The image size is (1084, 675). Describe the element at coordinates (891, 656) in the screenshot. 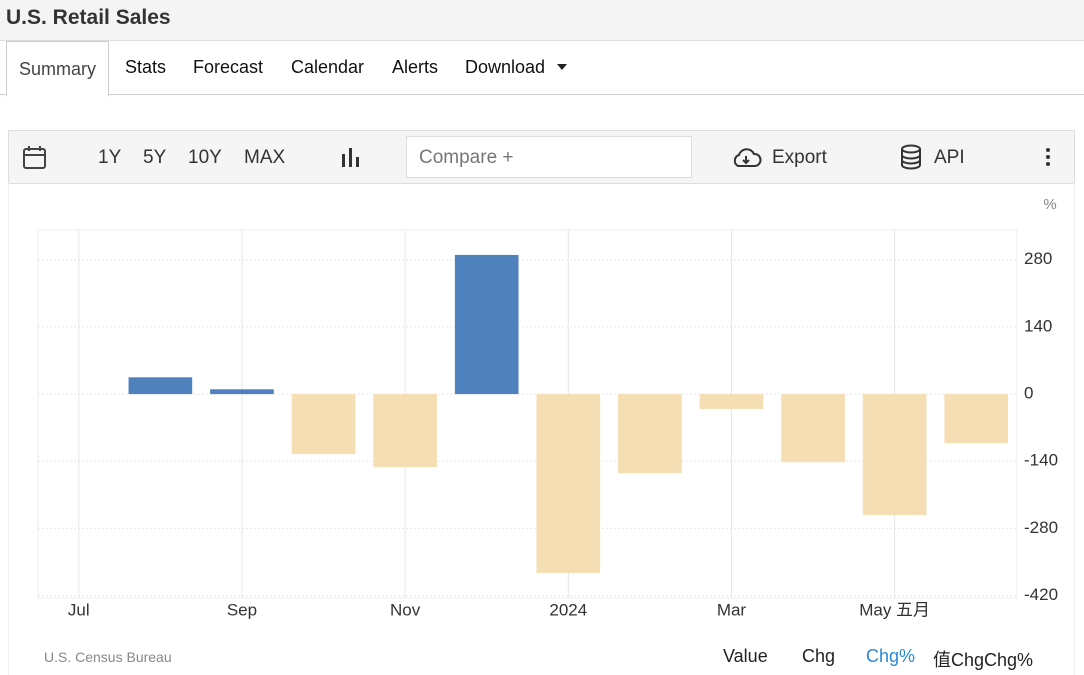

I see `view-option: Chg%` at that location.